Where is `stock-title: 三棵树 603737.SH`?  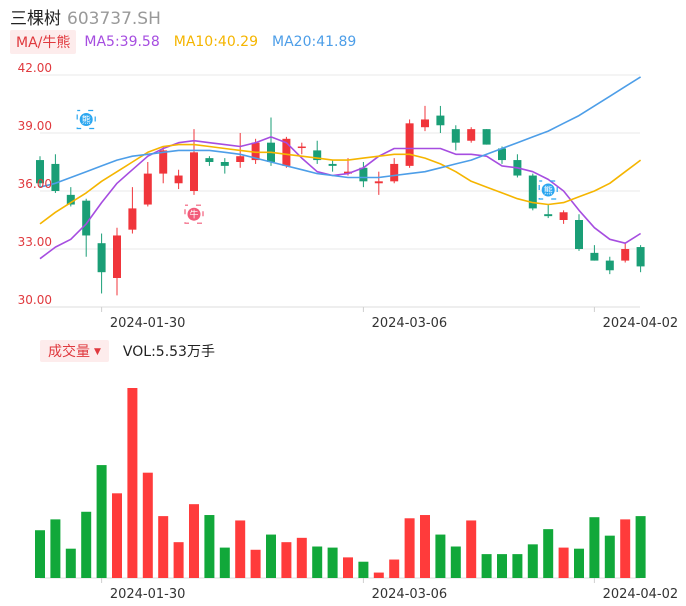 stock-title: 三棵树 603737.SH is located at coordinates (85, 16).